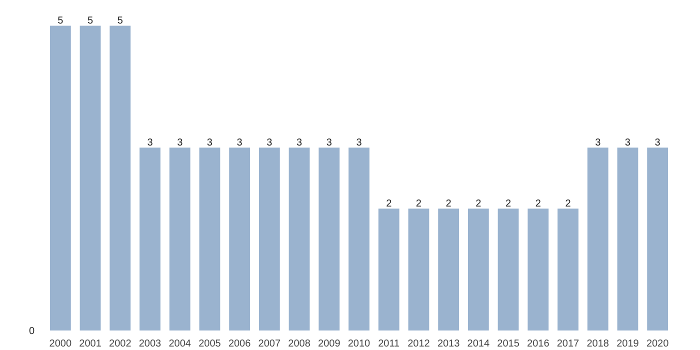 This screenshot has height=350, width=700. Describe the element at coordinates (120, 344) in the screenshot. I see `x-tick-label: 2002` at that location.